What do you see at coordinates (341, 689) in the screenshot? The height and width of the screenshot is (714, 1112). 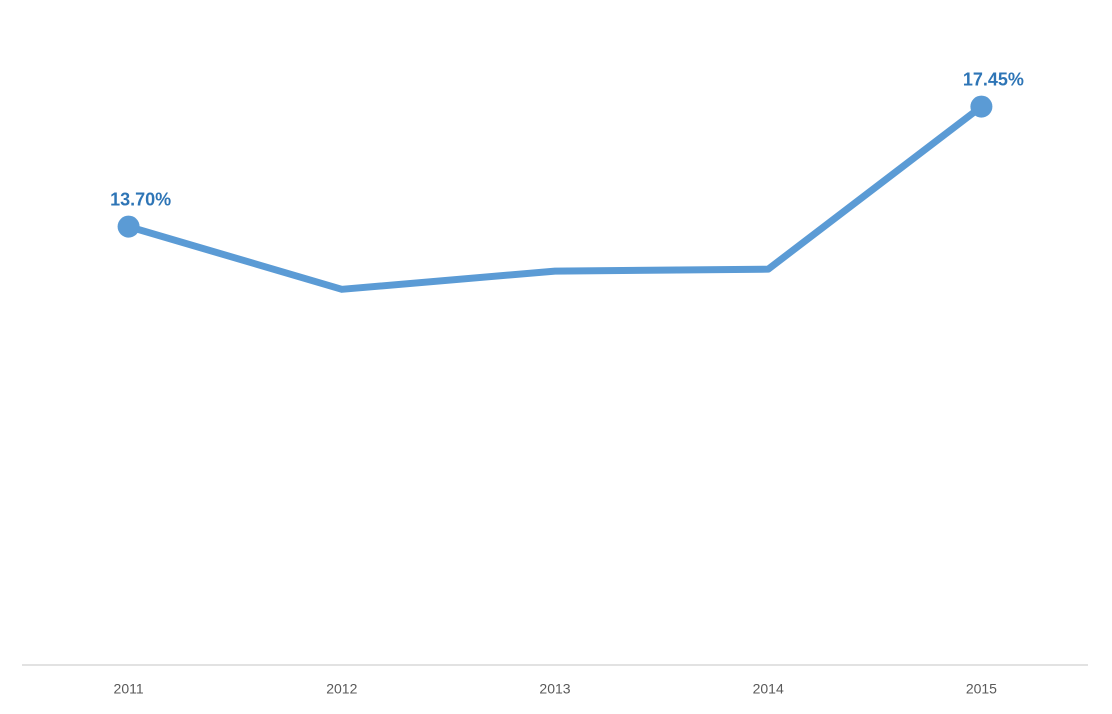 I see `x-tick-label: 2012` at bounding box center [341, 689].